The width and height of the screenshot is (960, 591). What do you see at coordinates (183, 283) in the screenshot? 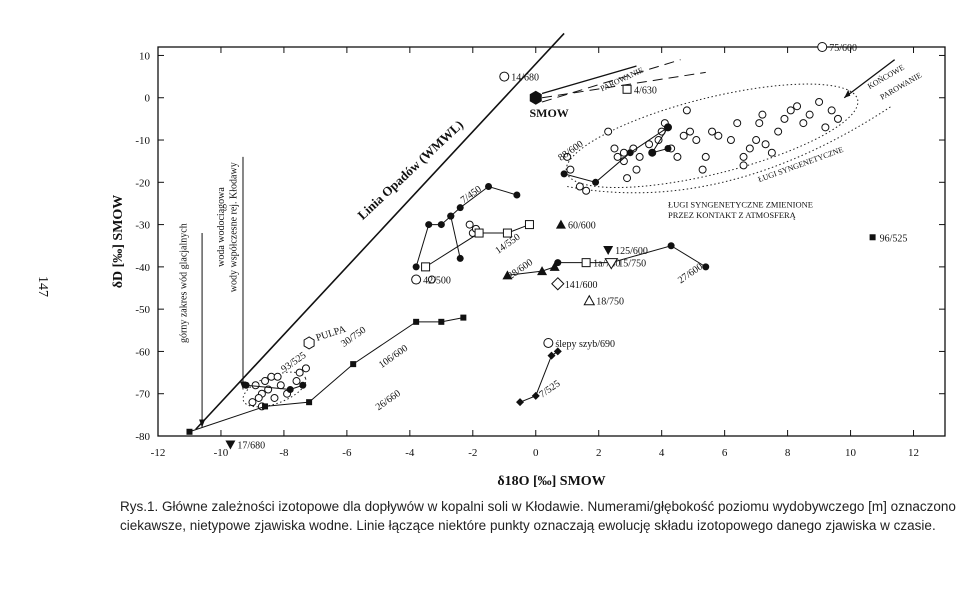
I see `region-label: górny zakres wód glacjalnych` at bounding box center [183, 283].